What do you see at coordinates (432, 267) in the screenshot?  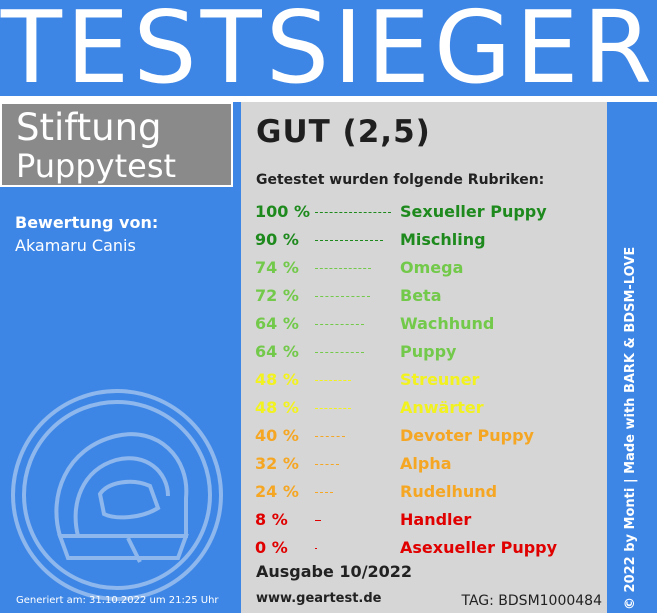 I see `rubric-label: Omega` at bounding box center [432, 267].